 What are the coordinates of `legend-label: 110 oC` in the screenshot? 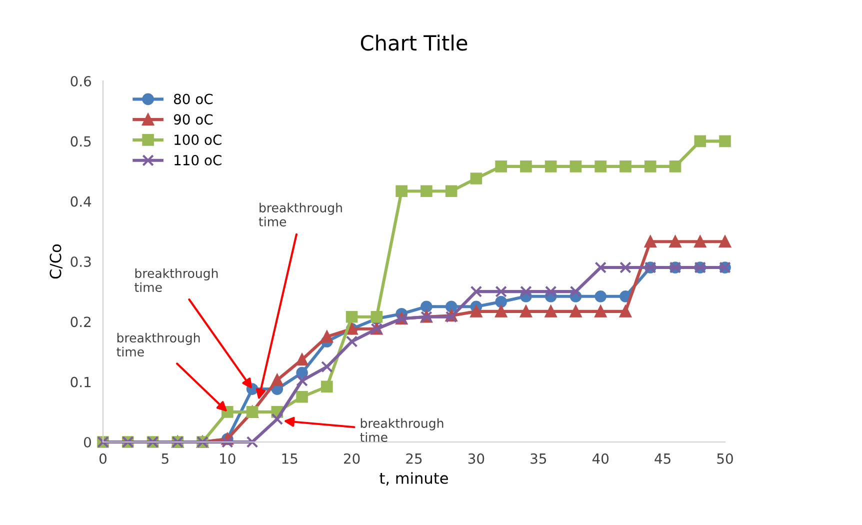 It's located at (198, 160).